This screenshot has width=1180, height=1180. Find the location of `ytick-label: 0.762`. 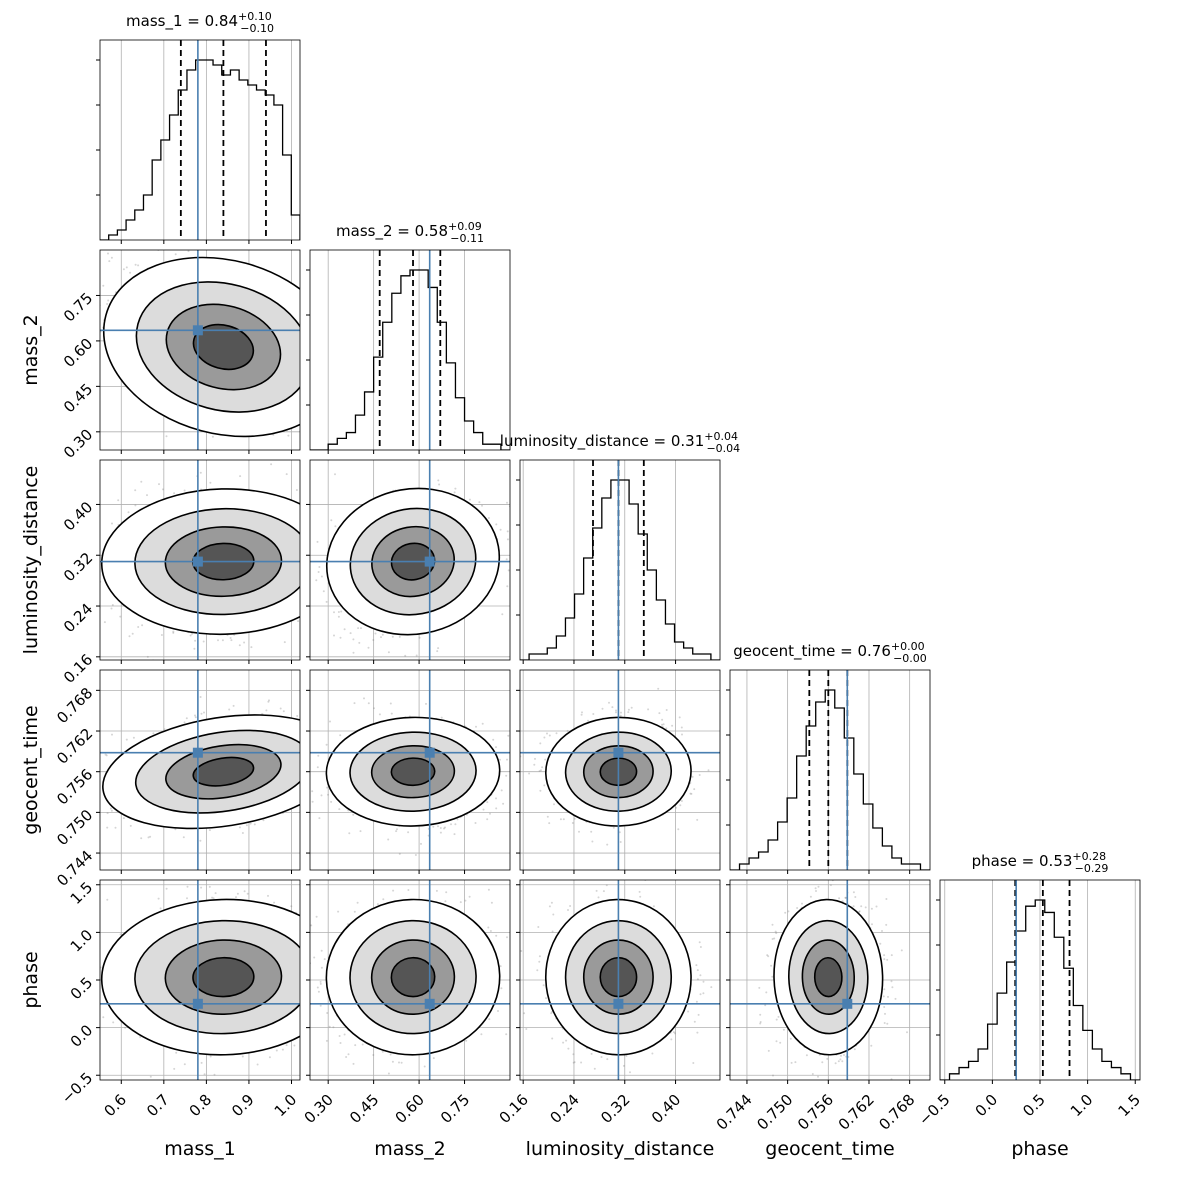

ytick-label: 0.762 is located at coordinates (74, 746).